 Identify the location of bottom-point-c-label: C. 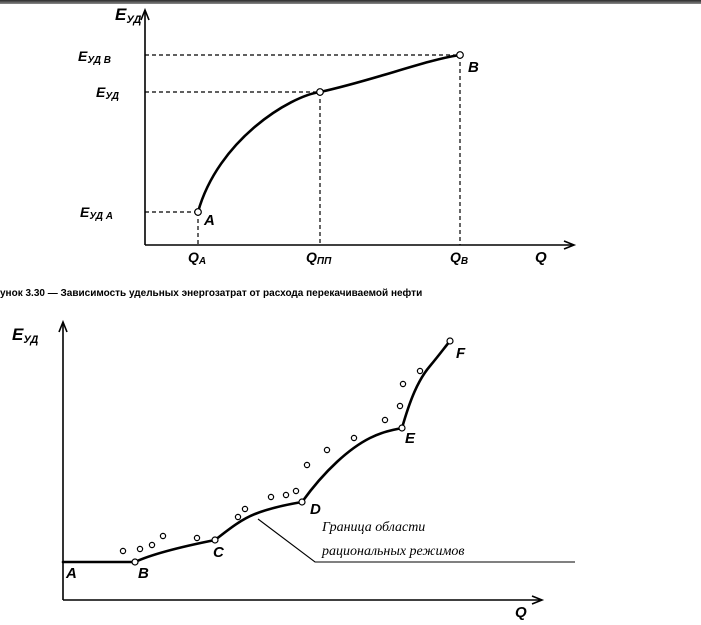
(219, 552).